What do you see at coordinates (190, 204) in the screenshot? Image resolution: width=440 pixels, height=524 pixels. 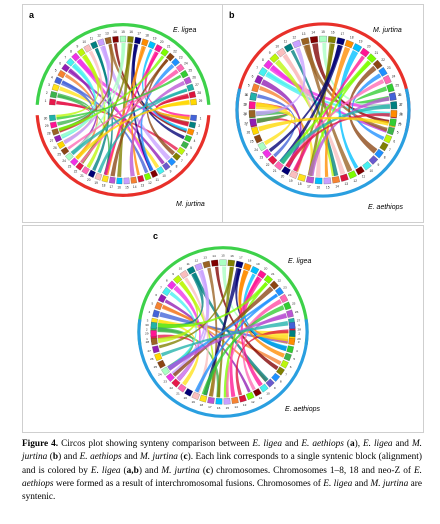 I see `species-label-bottom-a: M. jurtina` at bounding box center [190, 204].